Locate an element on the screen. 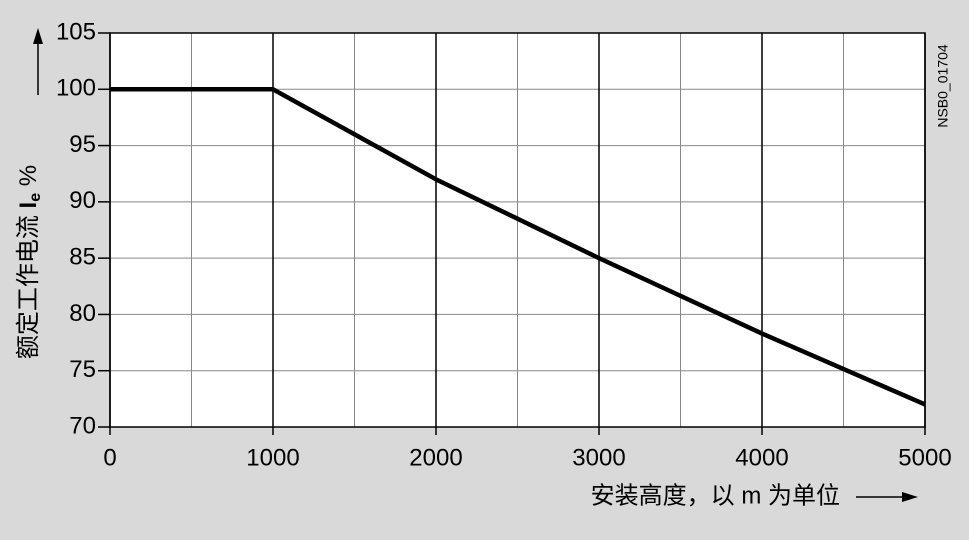 Image resolution: width=969 pixels, height=540 pixels. x-tick-label: 0 is located at coordinates (109, 457).